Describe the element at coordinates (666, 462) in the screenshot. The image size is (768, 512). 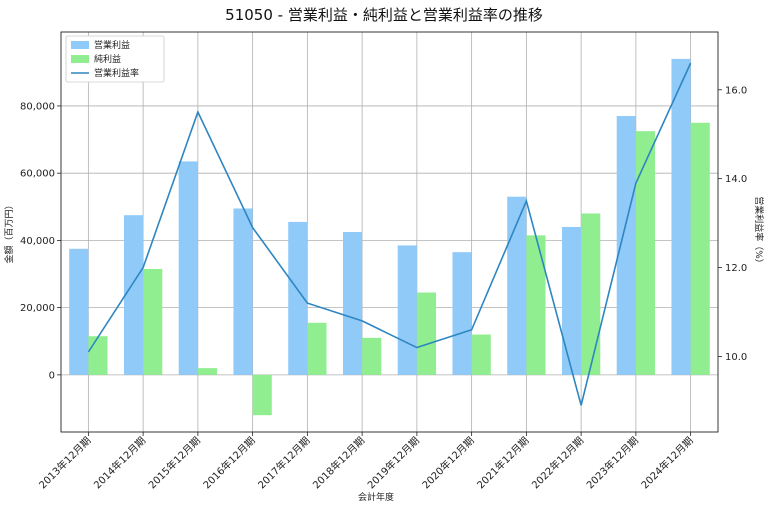
I see `x-tick-label: 2024年12月期` at that location.